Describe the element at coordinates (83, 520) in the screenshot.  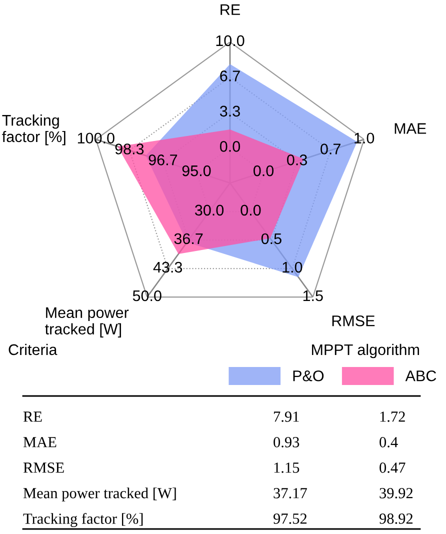
I see `text: Tracking factor [%]` at that location.